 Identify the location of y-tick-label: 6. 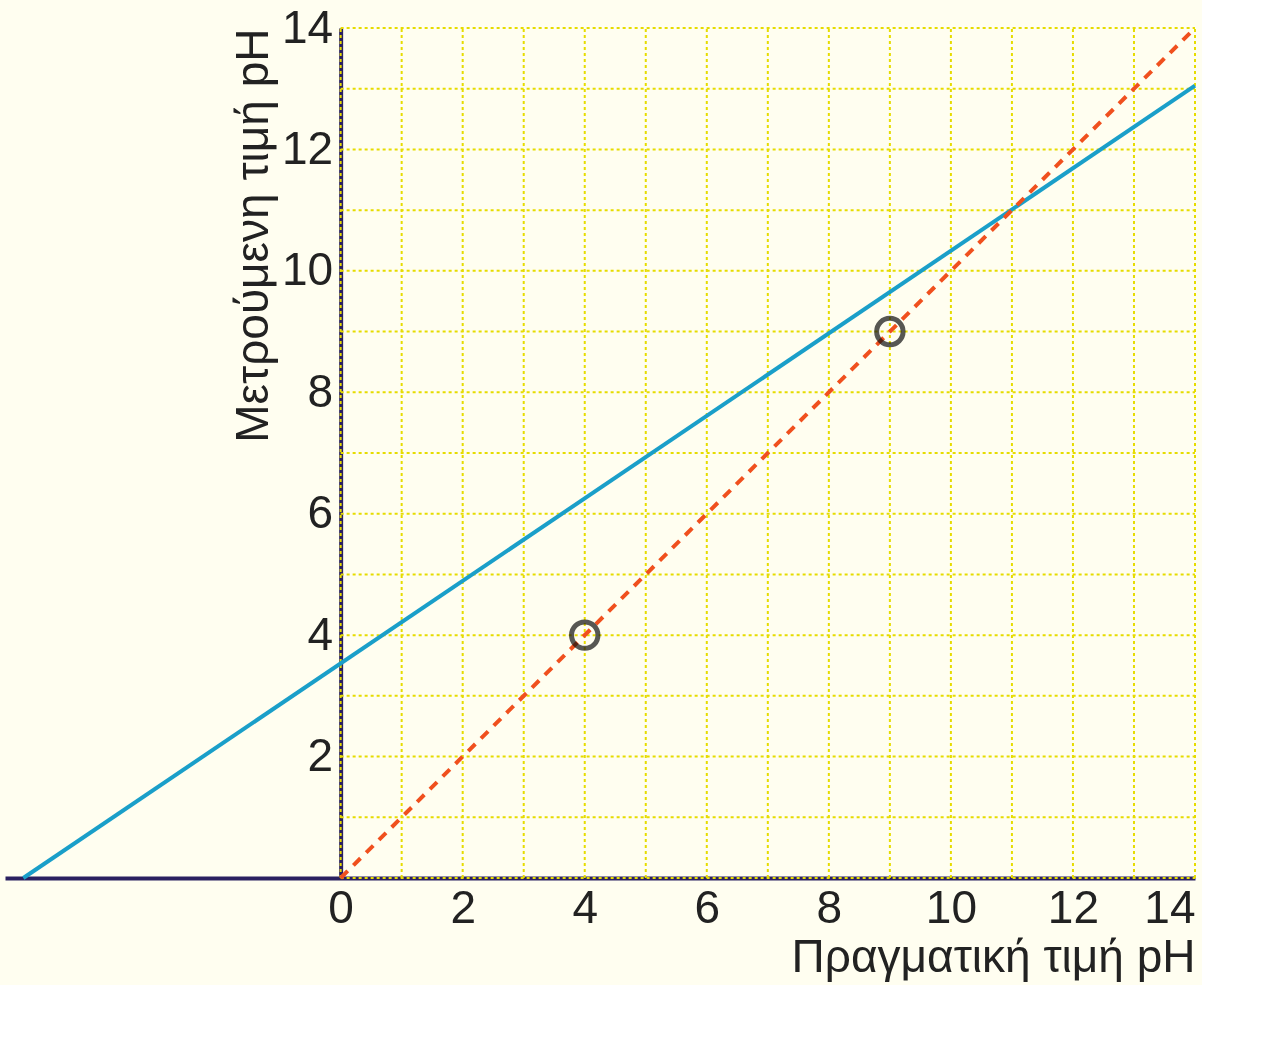
(320, 512).